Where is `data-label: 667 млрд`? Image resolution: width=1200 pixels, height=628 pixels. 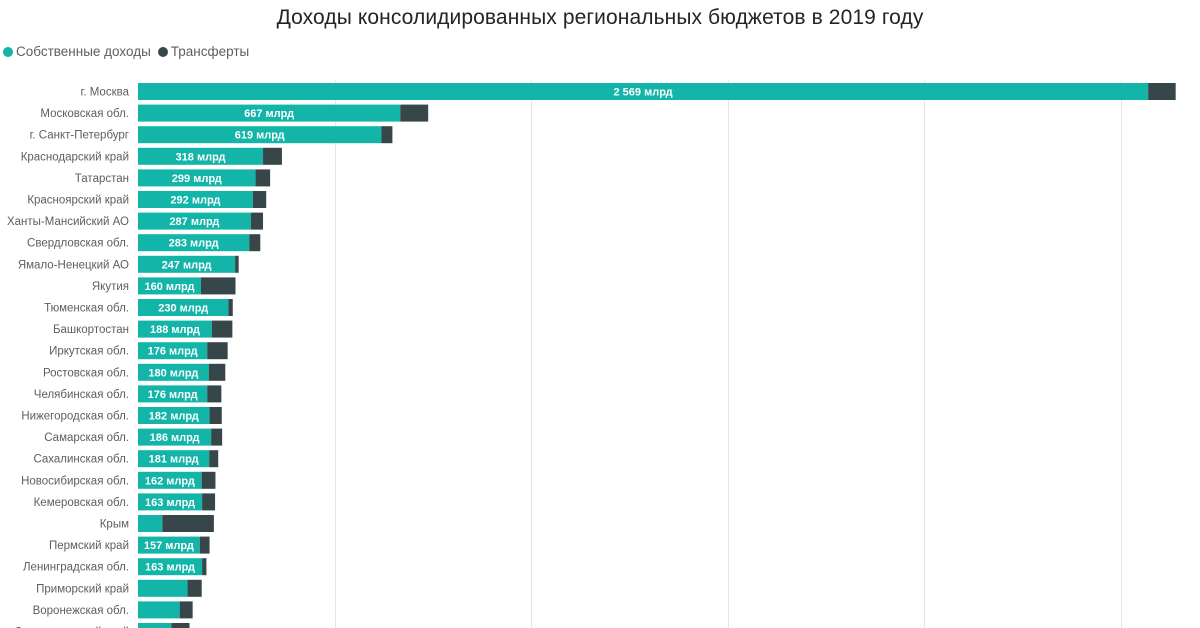
data-label: 667 млрд is located at coordinates (269, 114).